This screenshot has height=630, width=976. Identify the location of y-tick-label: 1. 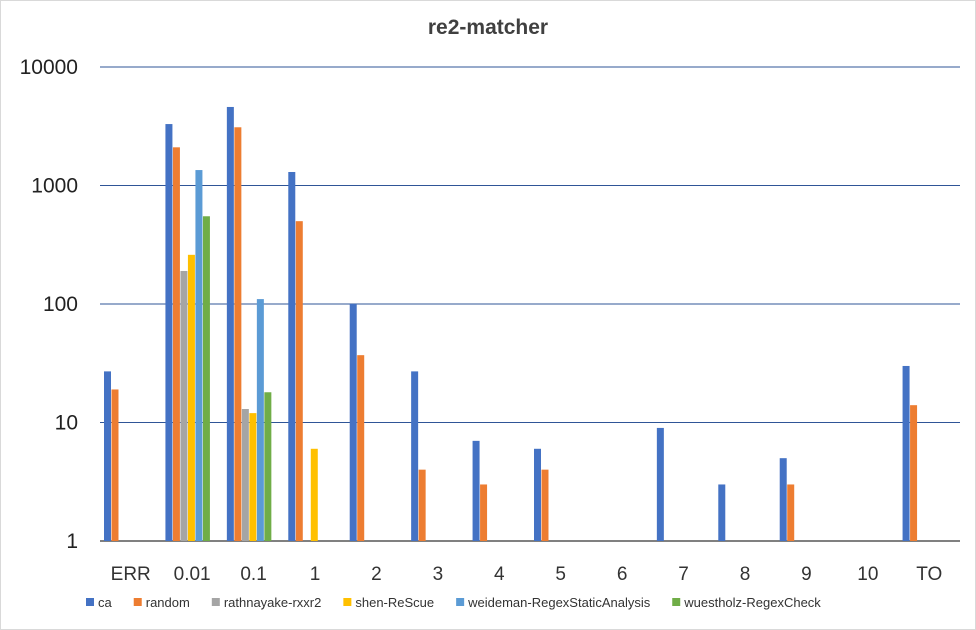
(72, 541).